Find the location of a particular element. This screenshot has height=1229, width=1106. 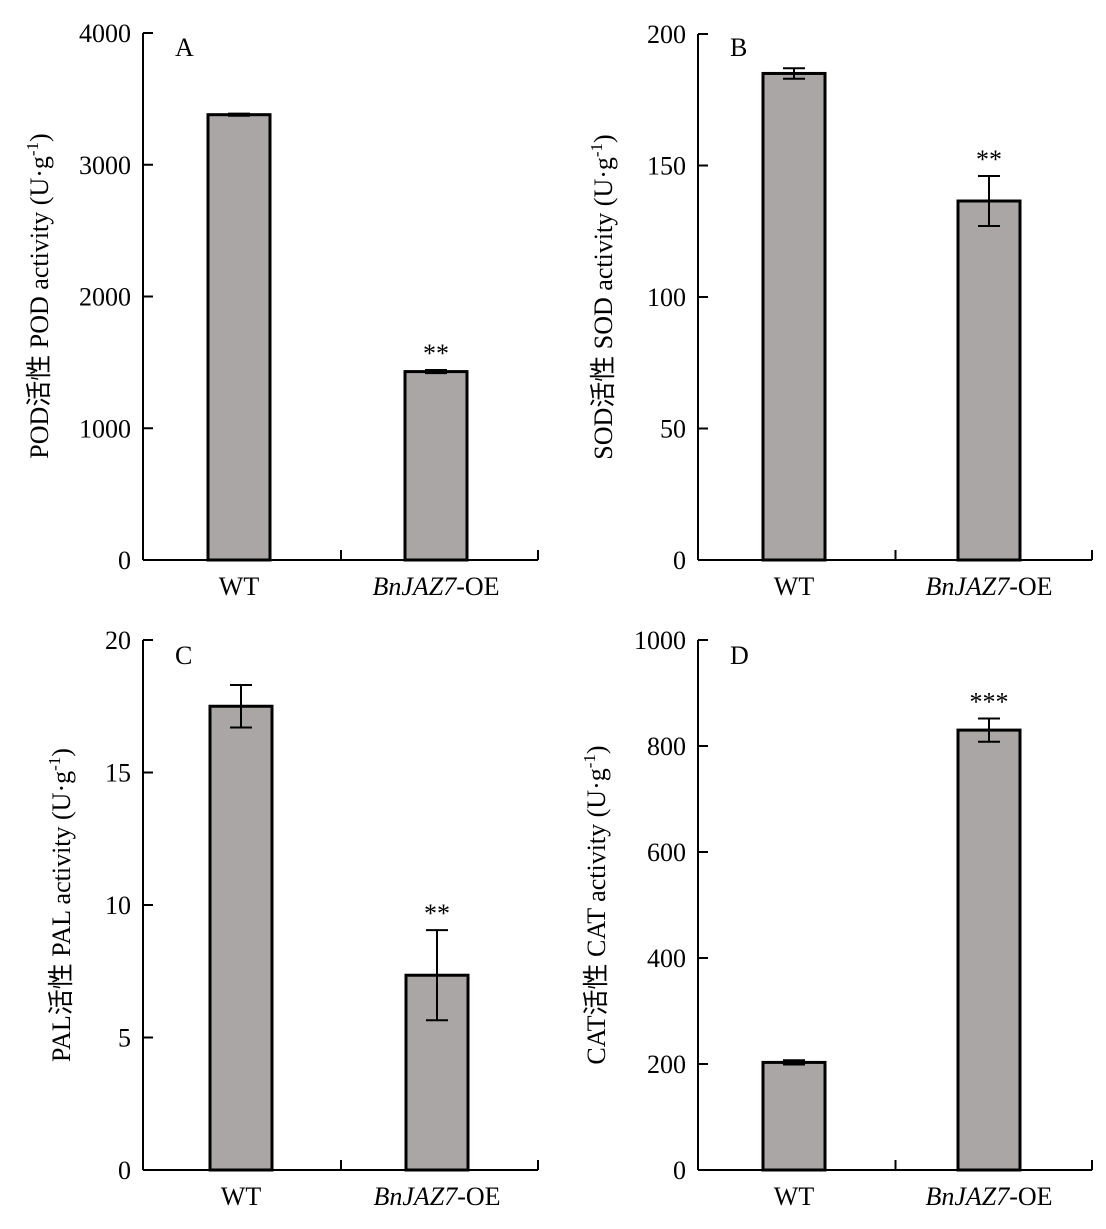

y-axis-title: POD活性 POD activity (U·g-1) is located at coordinates (38, 295).